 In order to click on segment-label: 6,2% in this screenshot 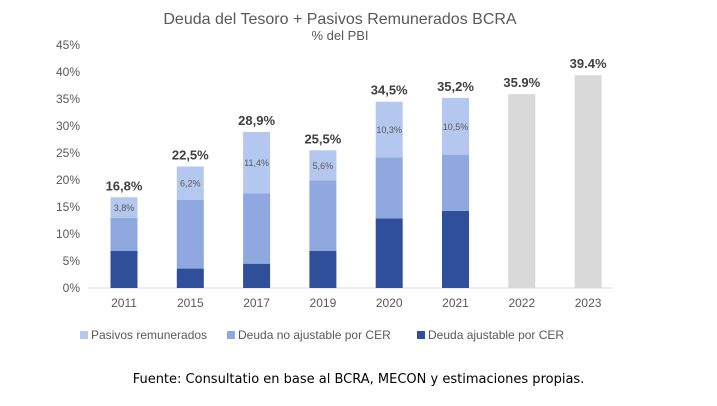, I will do `click(190, 184)`.